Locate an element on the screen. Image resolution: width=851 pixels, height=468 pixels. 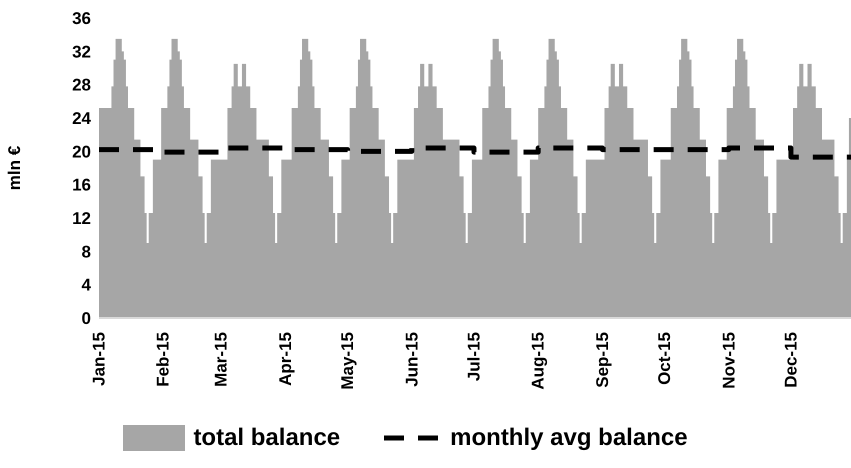
y-tick-label: 4 is located at coordinates (87, 285).